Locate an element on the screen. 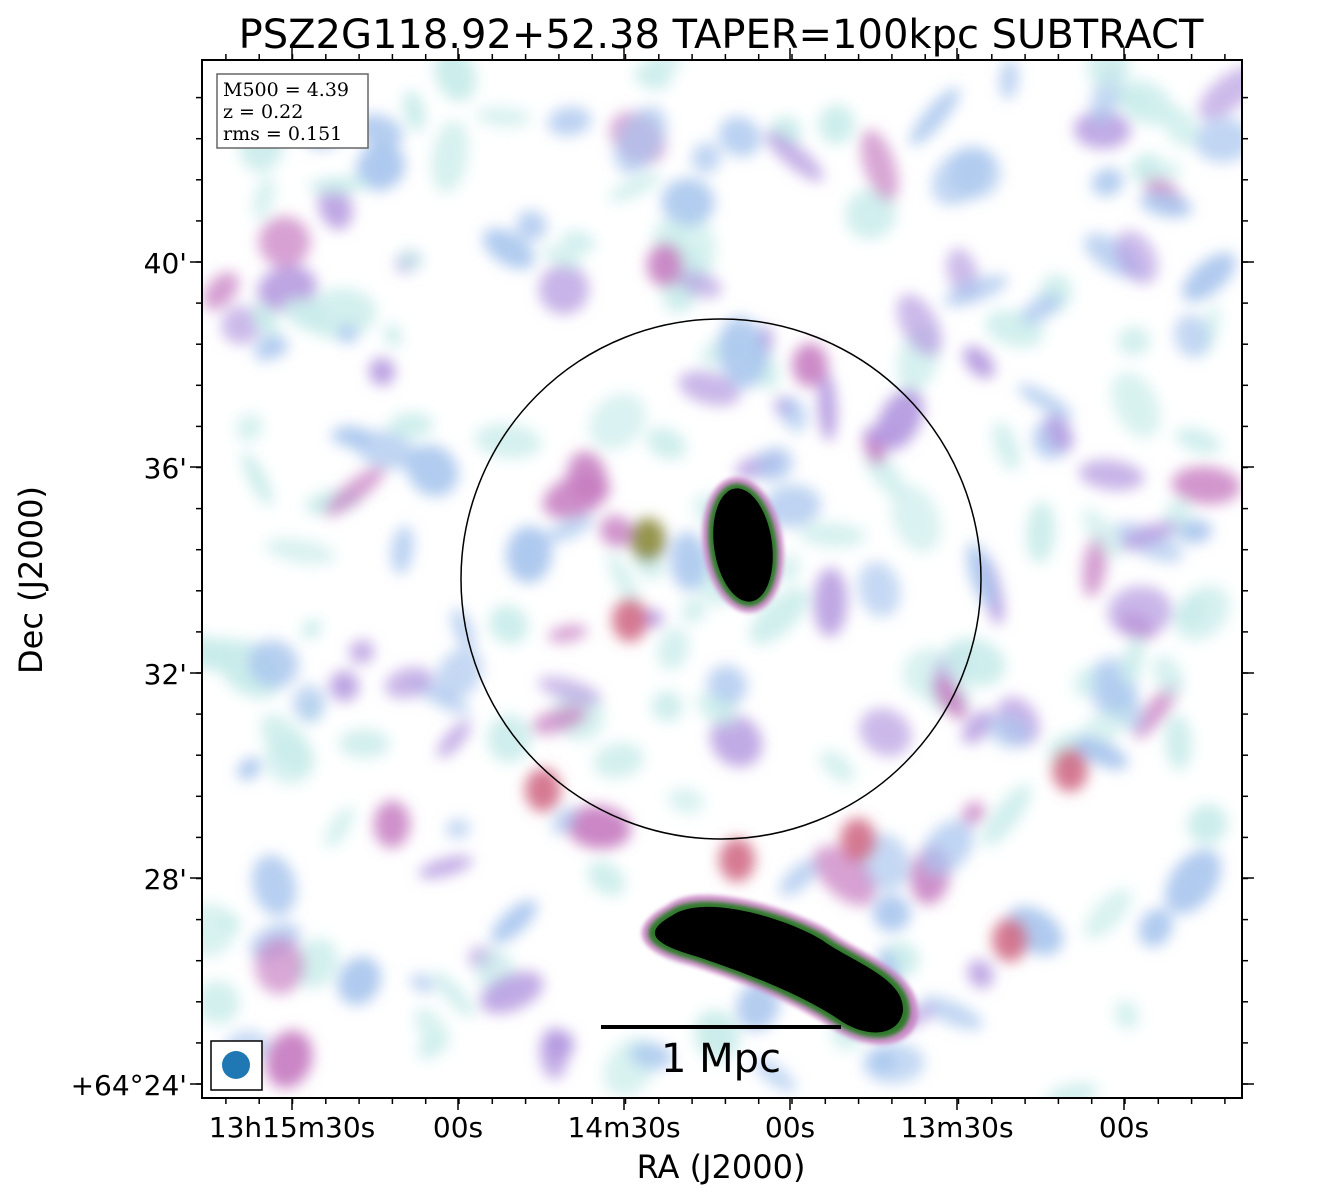 The width and height of the screenshot is (1321, 1200). y-axis-label: Dec (J2000) is located at coordinates (31, 580).